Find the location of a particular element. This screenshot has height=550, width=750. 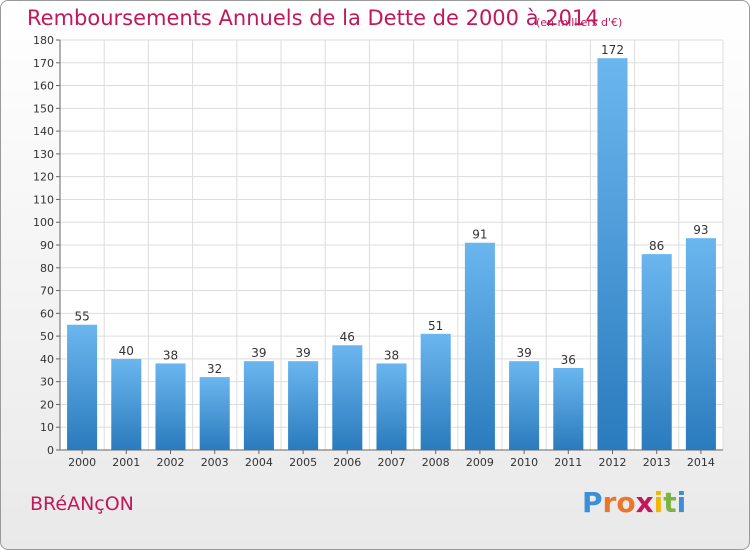

bar-2007 is located at coordinates (391, 406).